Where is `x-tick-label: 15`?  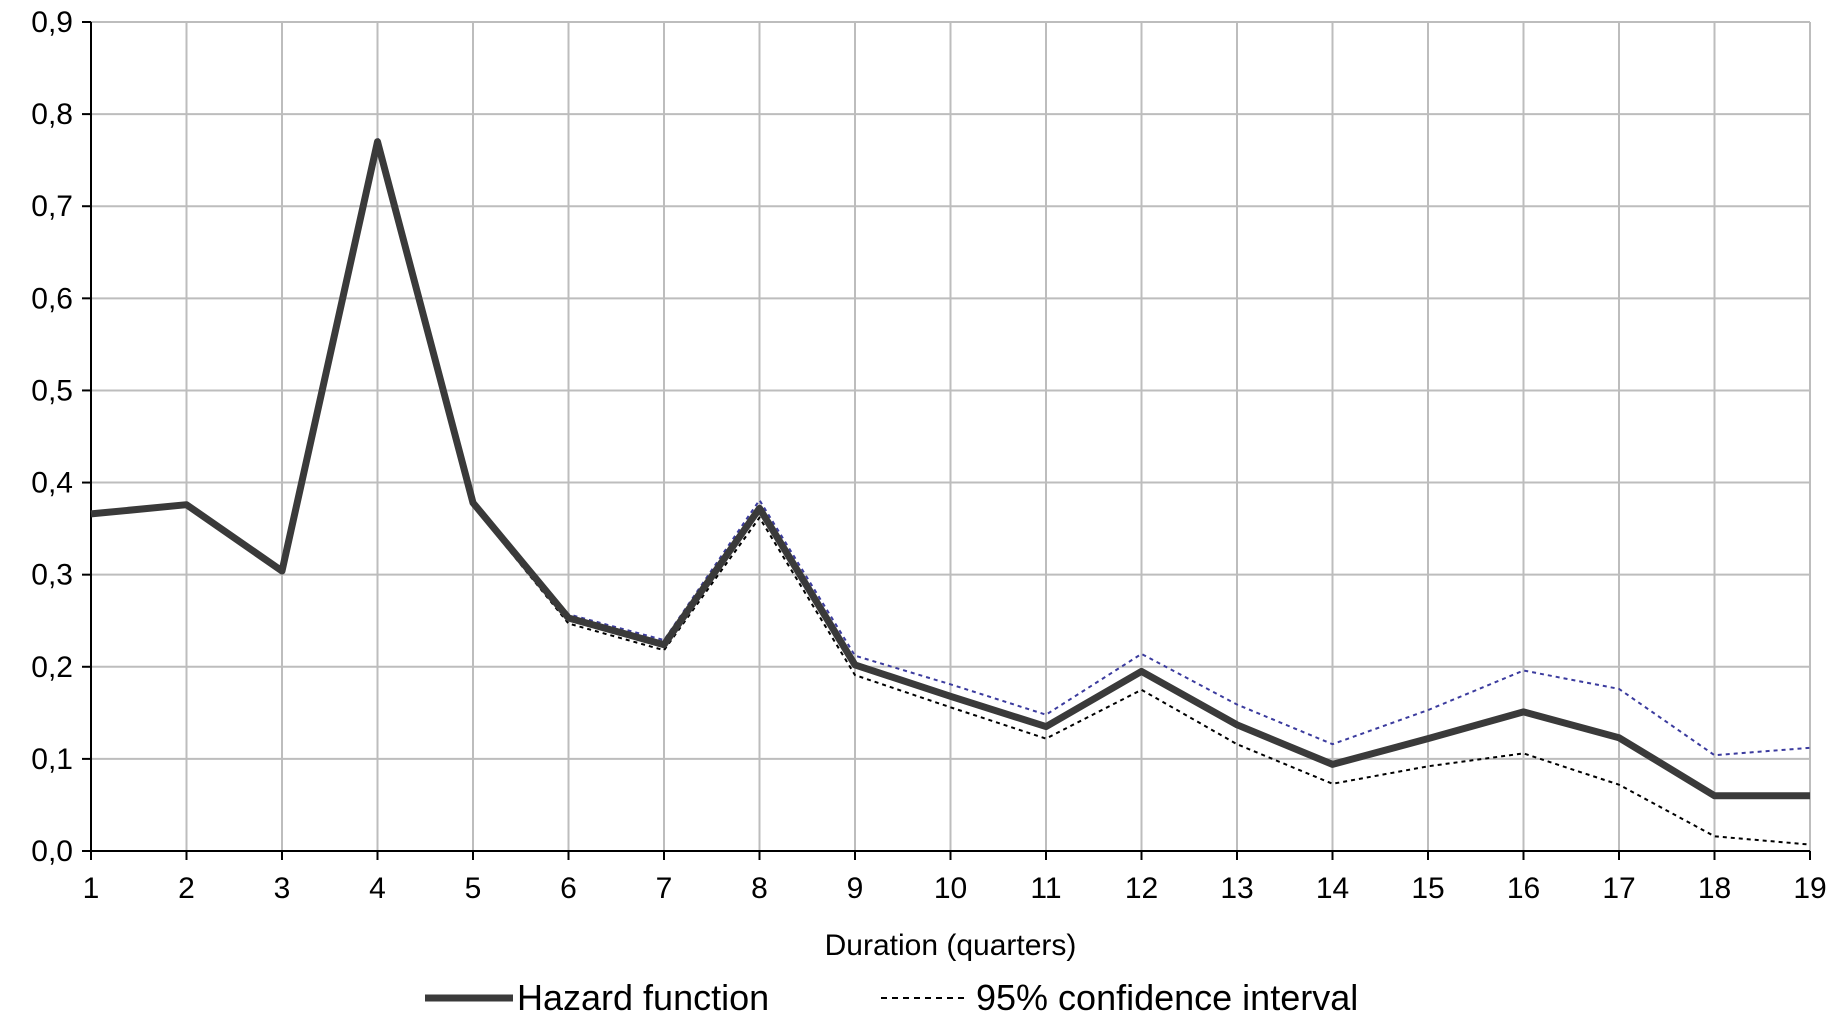
x-tick-label: 15 is located at coordinates (1427, 888).